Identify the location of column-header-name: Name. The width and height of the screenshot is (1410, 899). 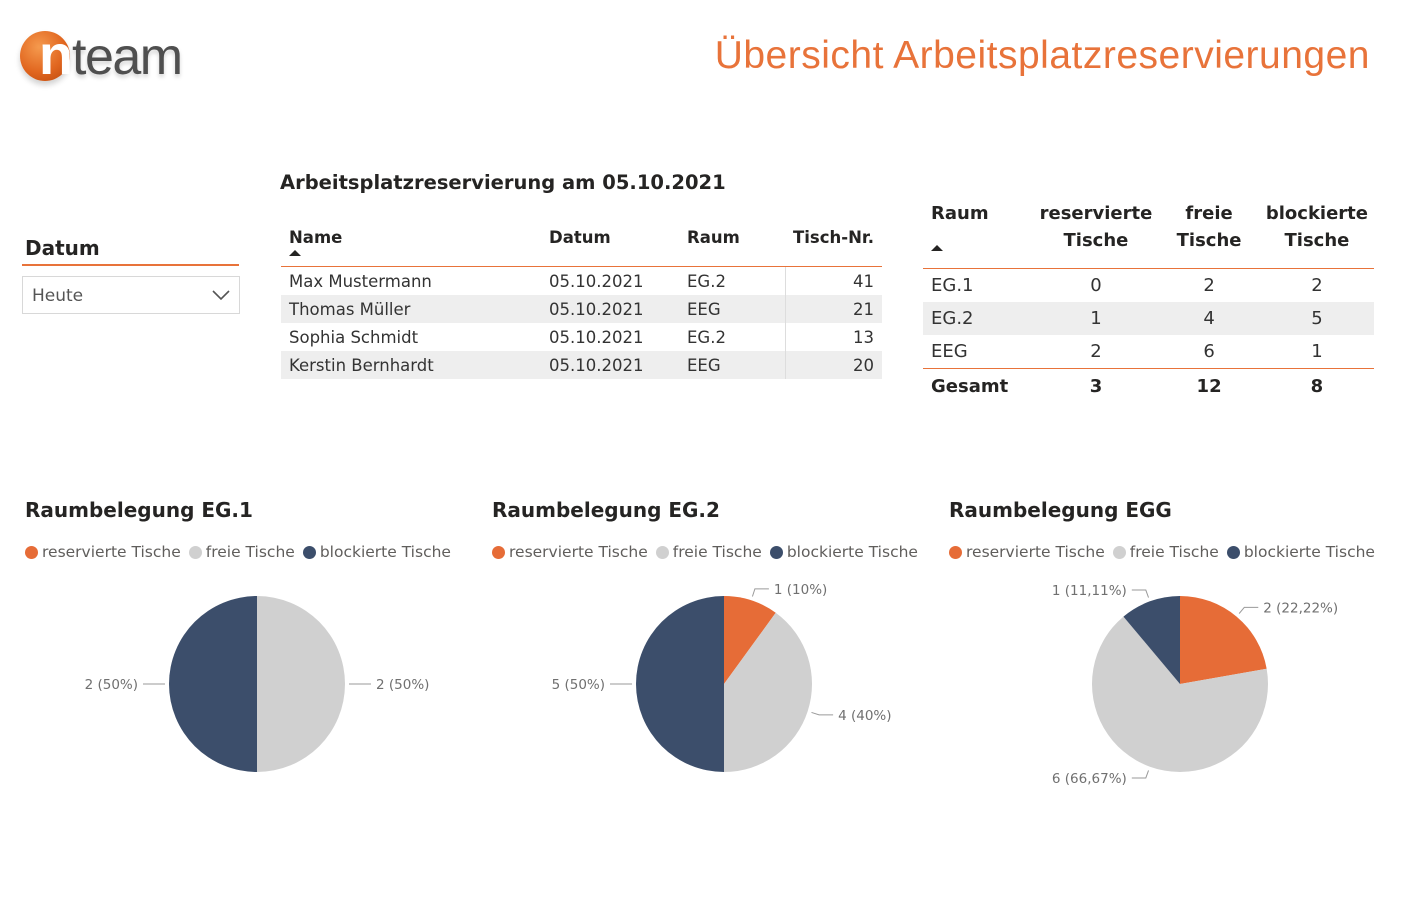
(411, 245).